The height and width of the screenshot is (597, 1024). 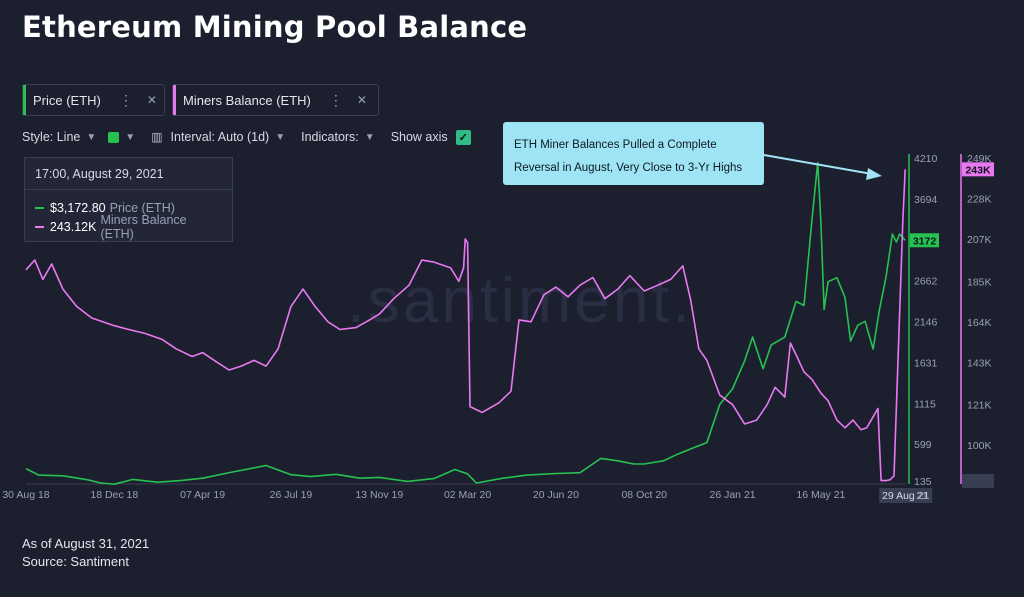 I want to click on style-label: Style: Line, so click(x=51, y=137).